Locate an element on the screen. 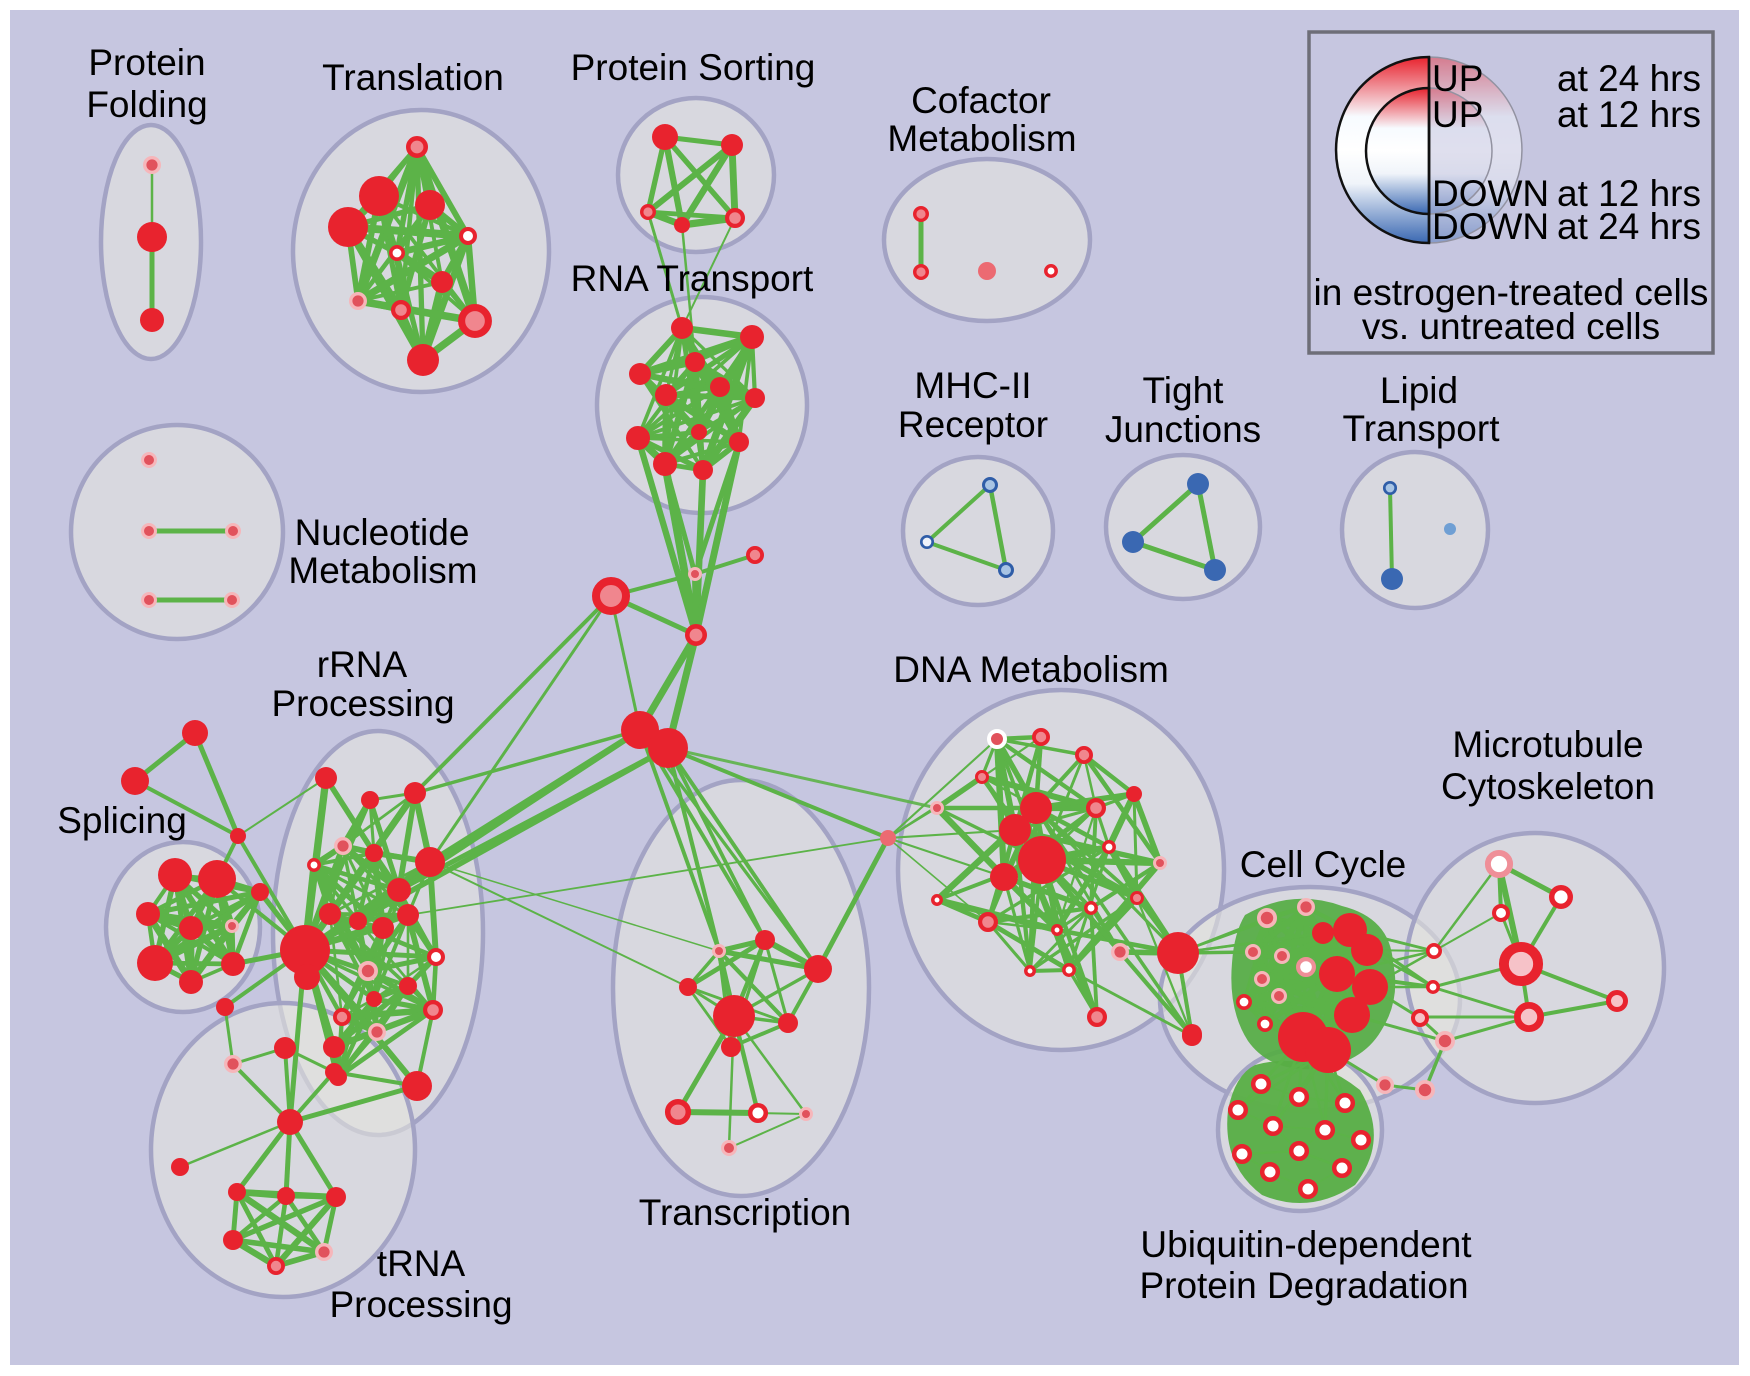 The image size is (1750, 1376). svg-text: Cell Cycle is located at coordinates (1323, 864).